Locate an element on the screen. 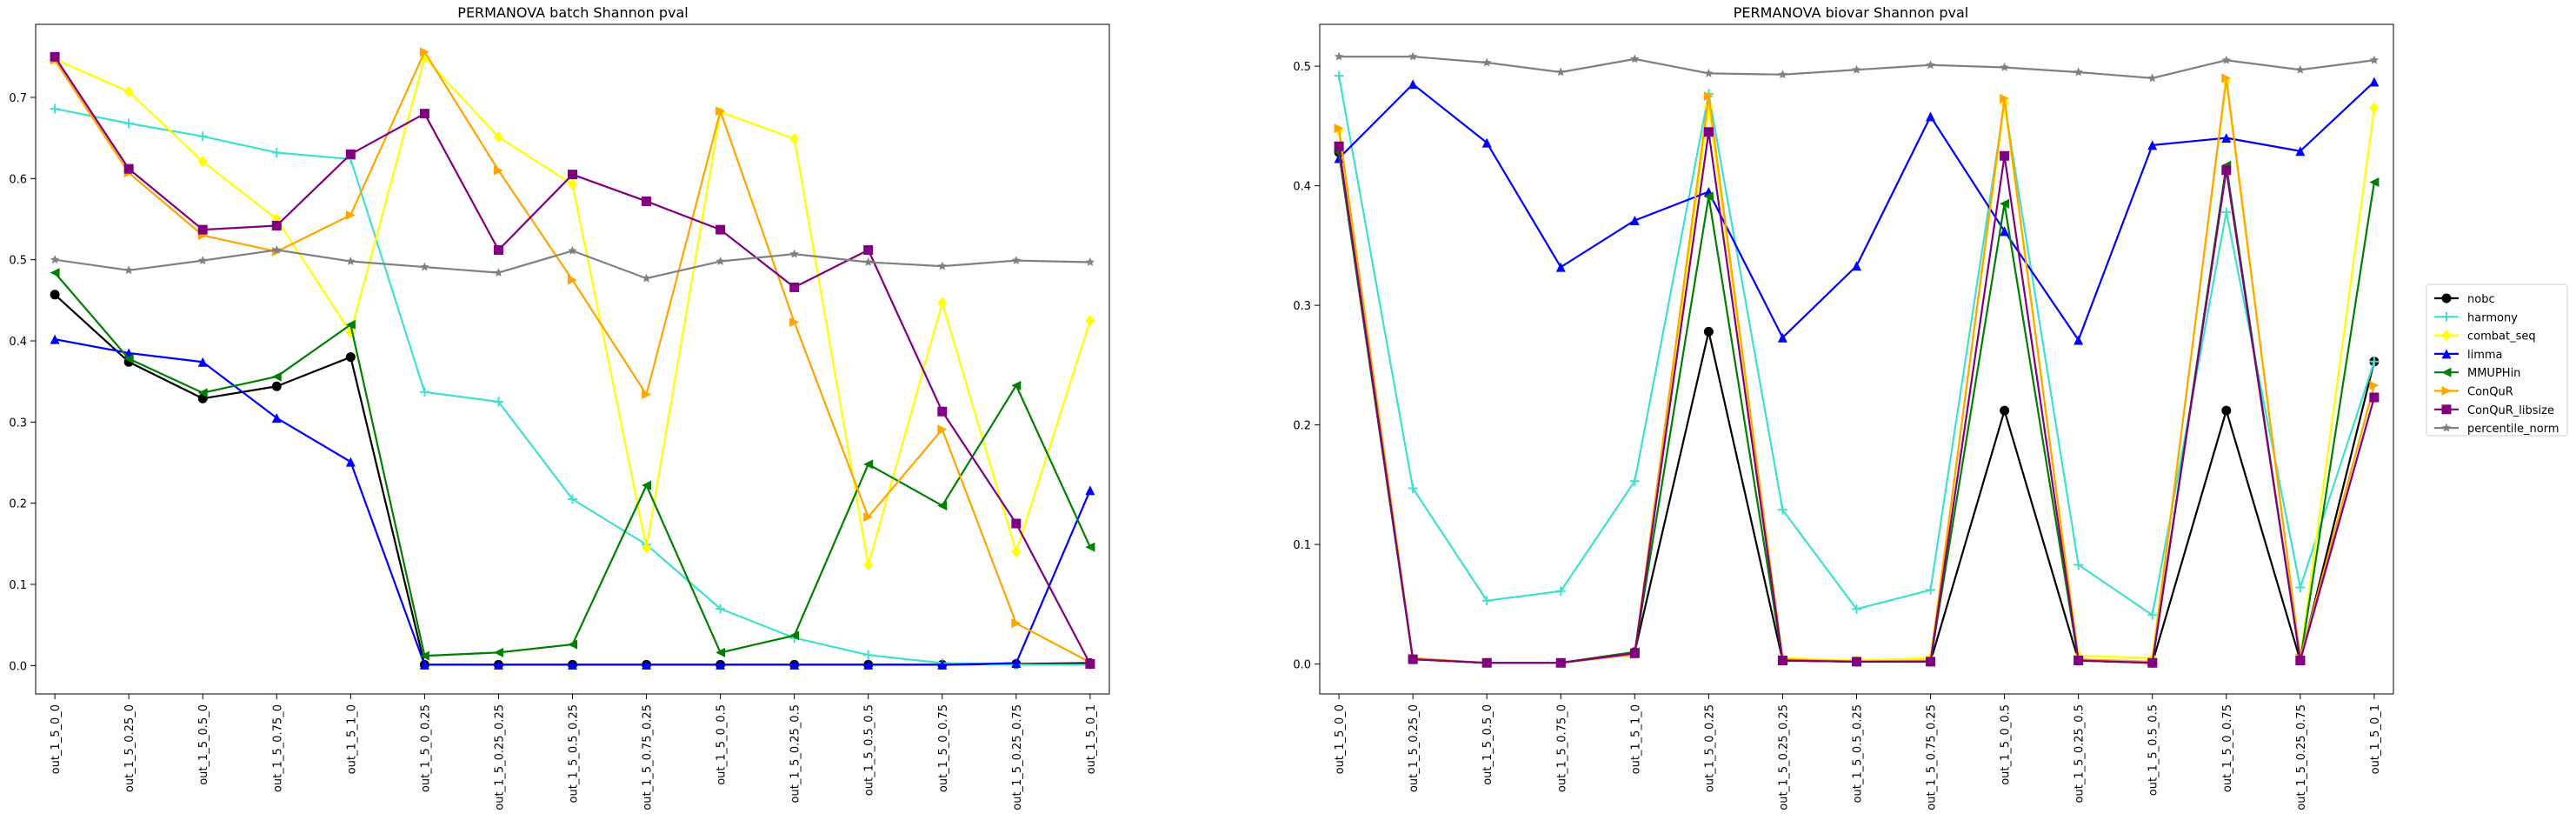 This screenshot has height=827, width=2576. biovar-y-tick-label: 0.1 is located at coordinates (1302, 545).